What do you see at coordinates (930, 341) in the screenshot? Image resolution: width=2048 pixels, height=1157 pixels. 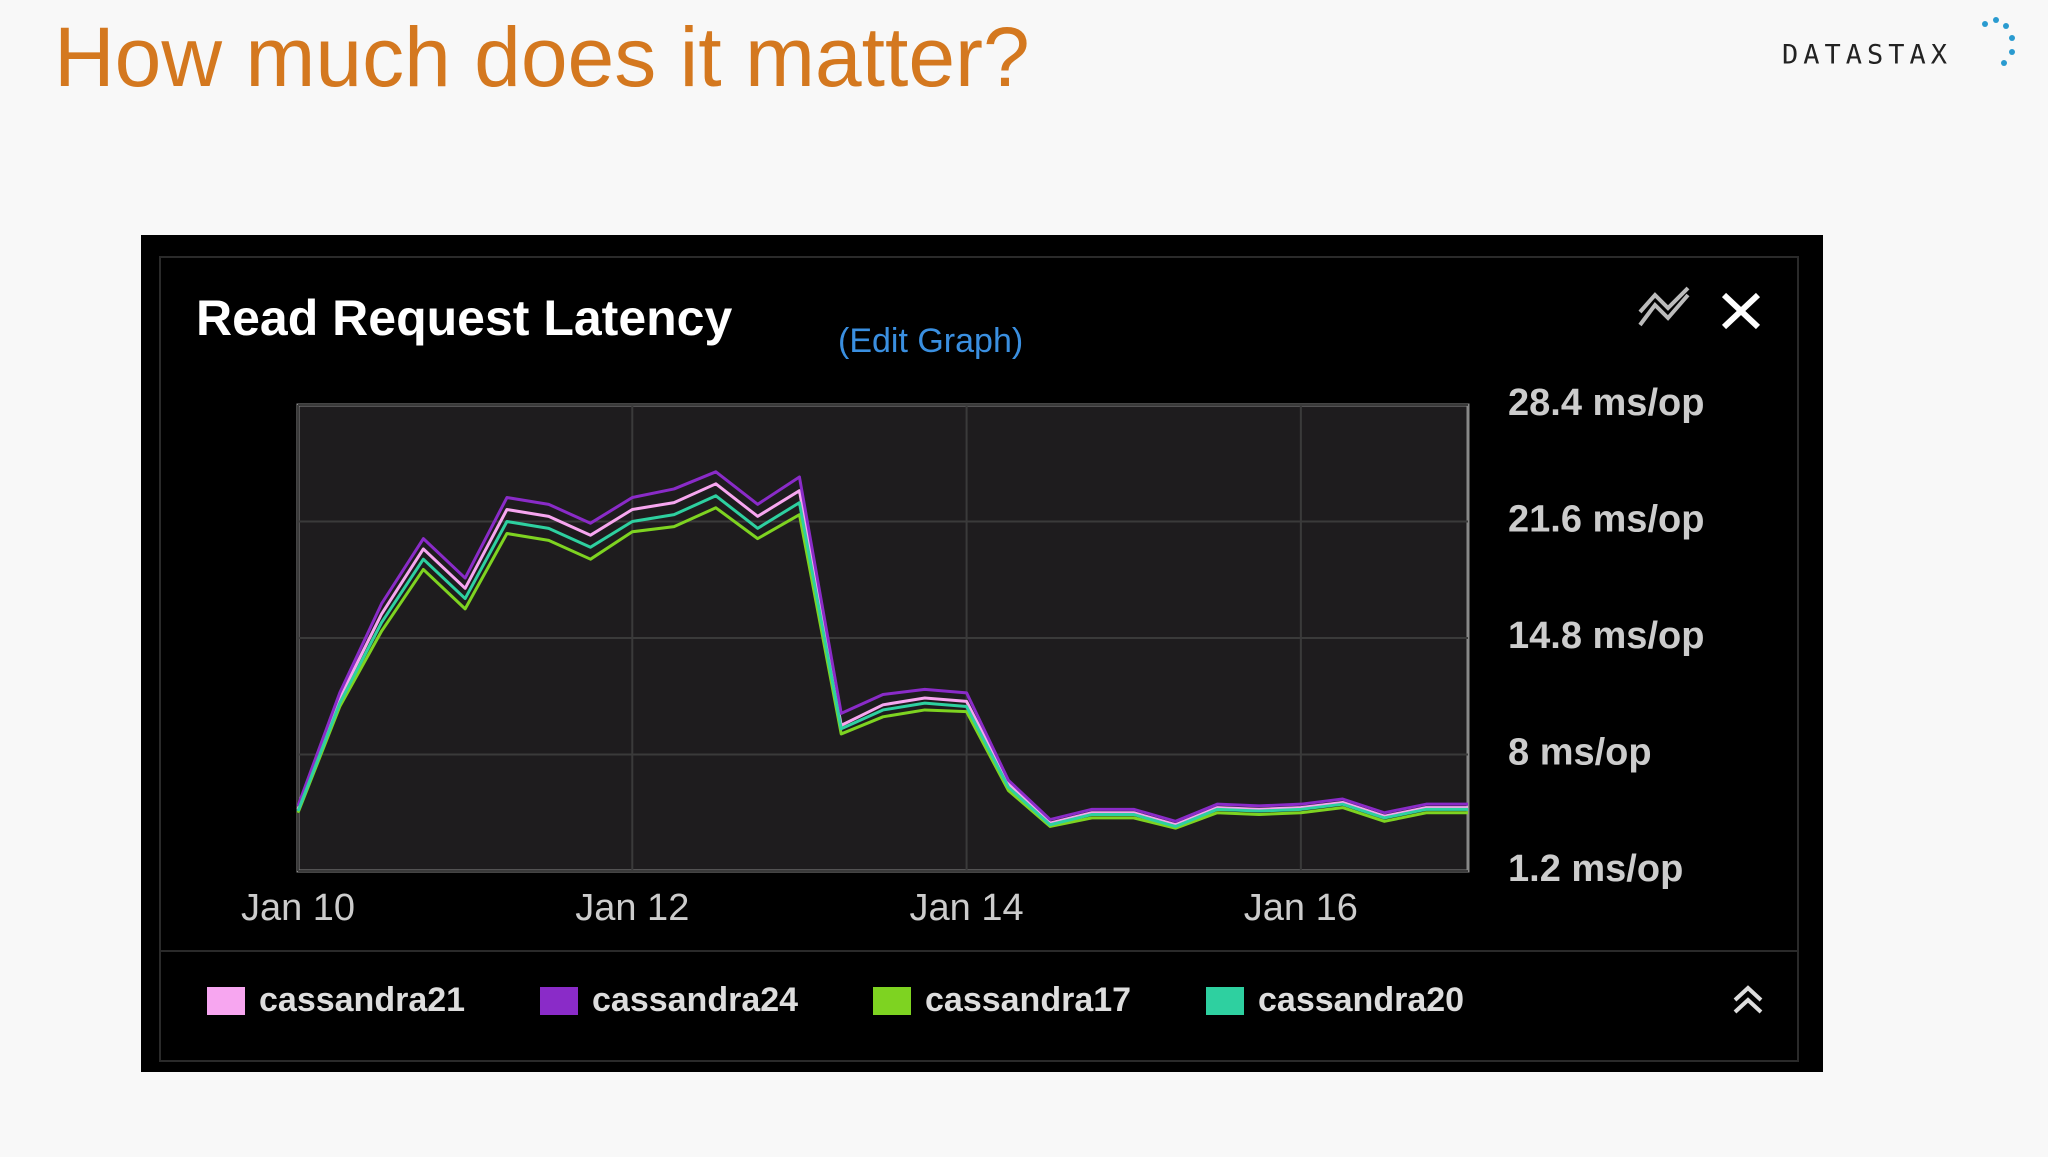 I see `edit-graph-link: (Edit Graph)` at bounding box center [930, 341].